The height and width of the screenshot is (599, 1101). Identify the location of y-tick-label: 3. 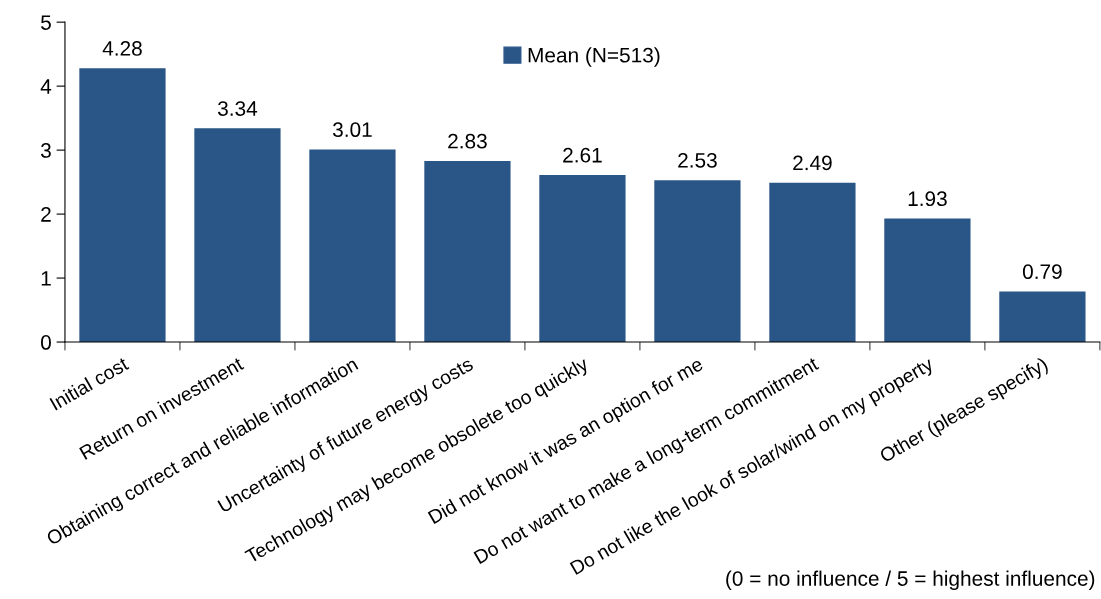
(45, 150).